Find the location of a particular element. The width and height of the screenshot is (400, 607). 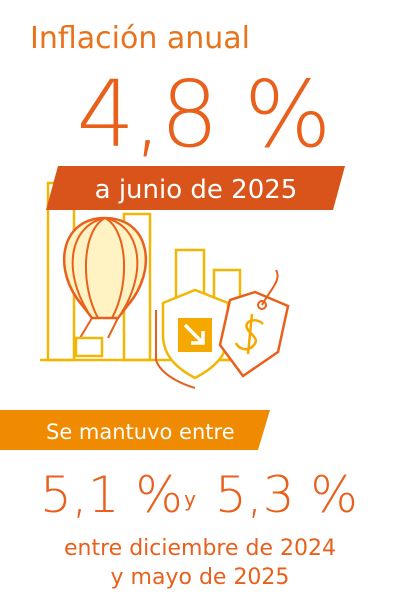

dollar-sign is located at coordinates (249, 334).